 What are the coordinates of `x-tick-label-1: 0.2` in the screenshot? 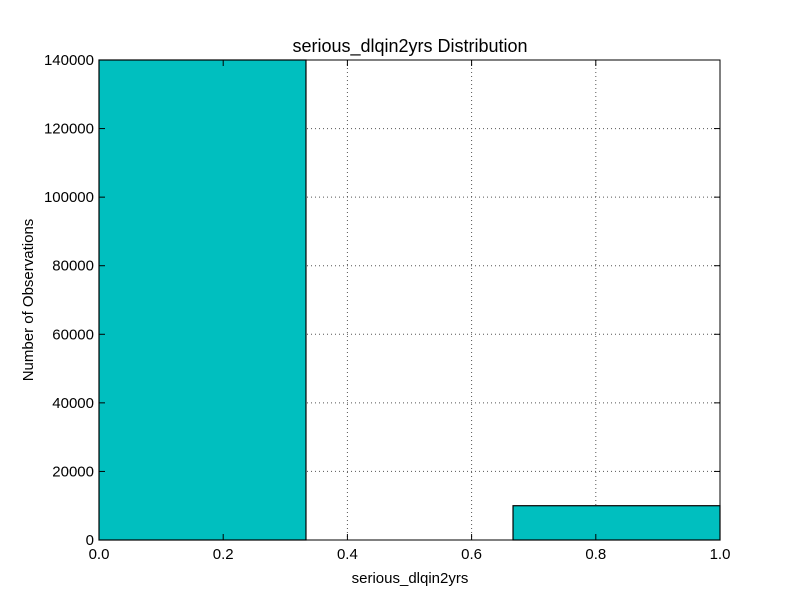 It's located at (223, 554).